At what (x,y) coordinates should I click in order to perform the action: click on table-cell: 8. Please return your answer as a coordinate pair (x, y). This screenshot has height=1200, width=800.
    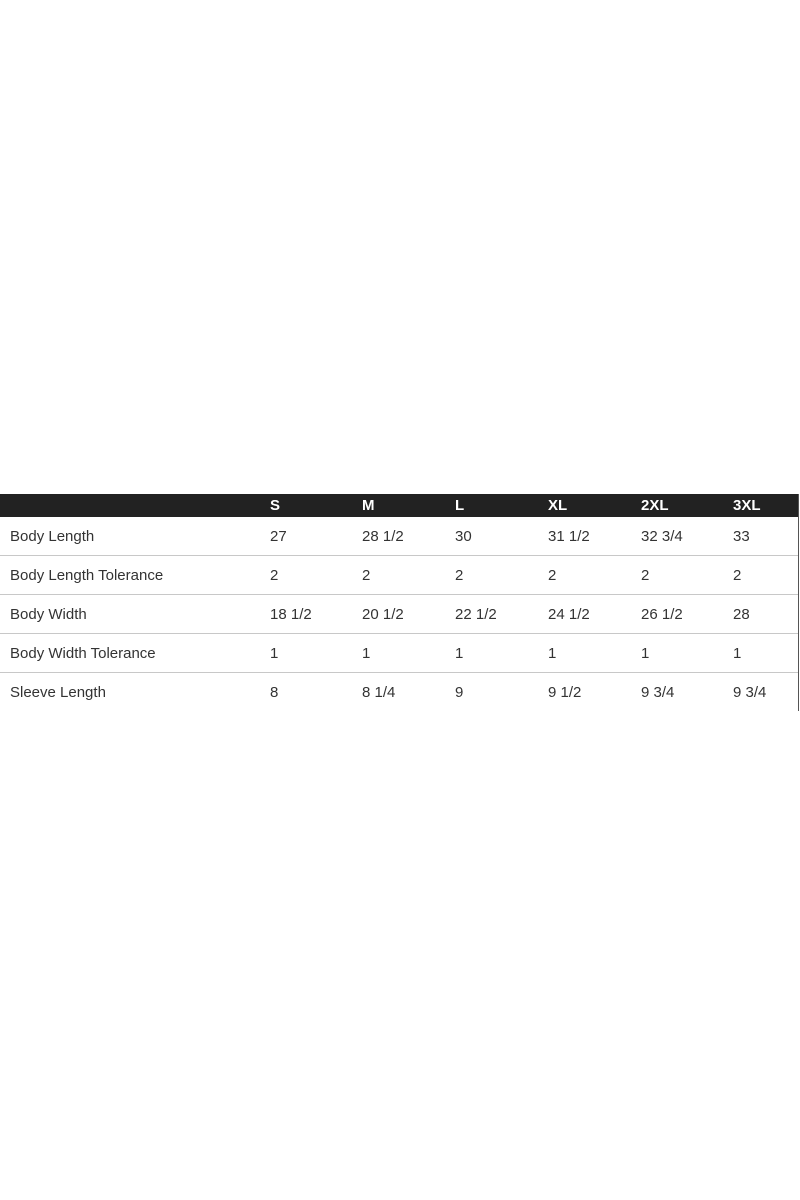
    Looking at the image, I should click on (274, 692).